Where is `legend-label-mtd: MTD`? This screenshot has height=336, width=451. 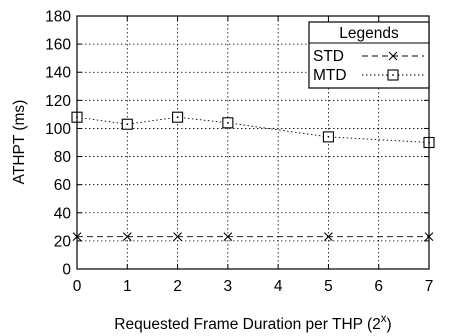 legend-label-mtd: MTD is located at coordinates (330, 75).